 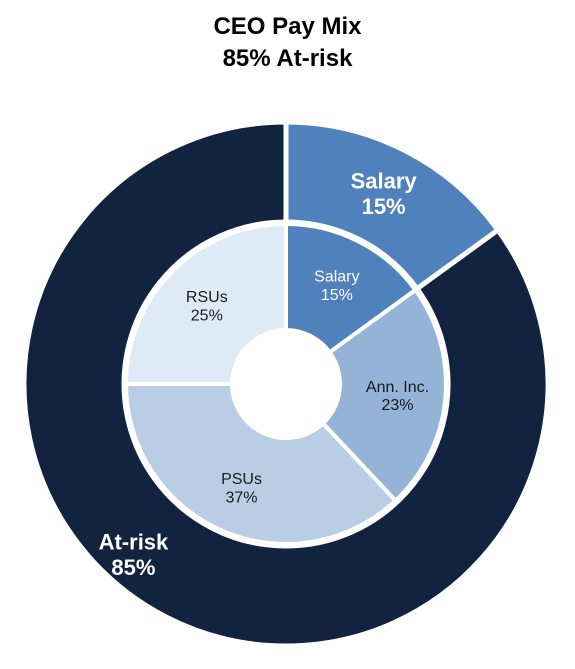 I want to click on inner-value-ann-inc: 23%, so click(x=397, y=405).